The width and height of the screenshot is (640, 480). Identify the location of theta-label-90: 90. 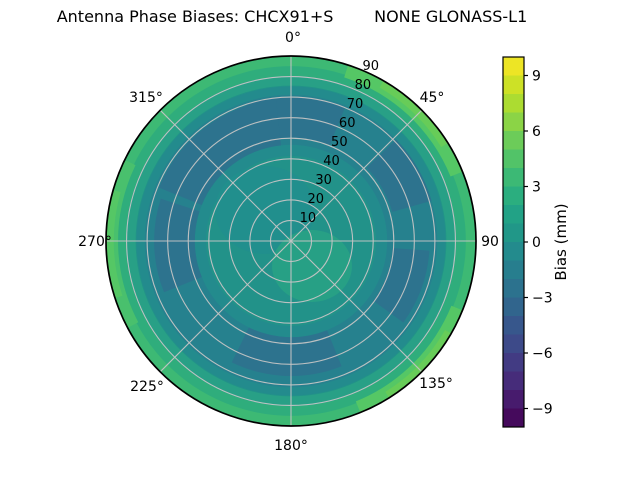
(490, 242).